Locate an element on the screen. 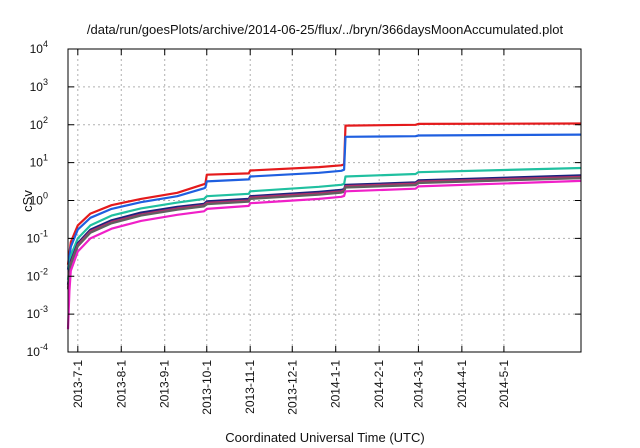 The width and height of the screenshot is (640, 448). x-tick-label: 2014-3-1 is located at coordinates (418, 384).